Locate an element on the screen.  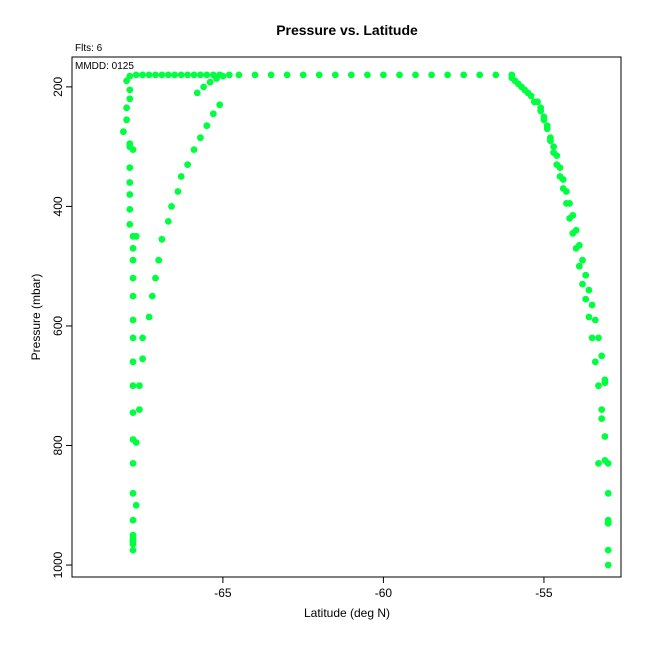
y-tick-label: 600 is located at coordinates (58, 326).